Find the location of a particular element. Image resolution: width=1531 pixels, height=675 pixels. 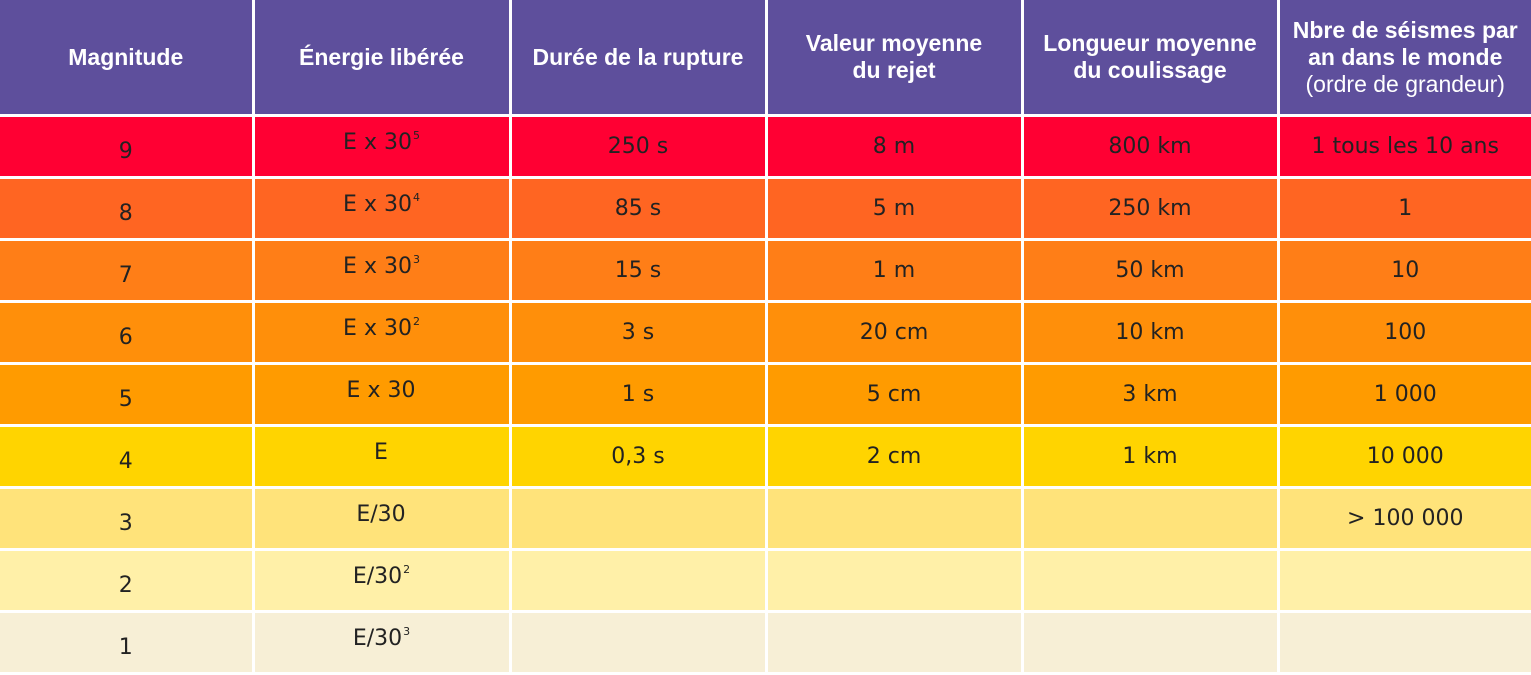

cell-count-text: > 100 000 is located at coordinates (1405, 518).